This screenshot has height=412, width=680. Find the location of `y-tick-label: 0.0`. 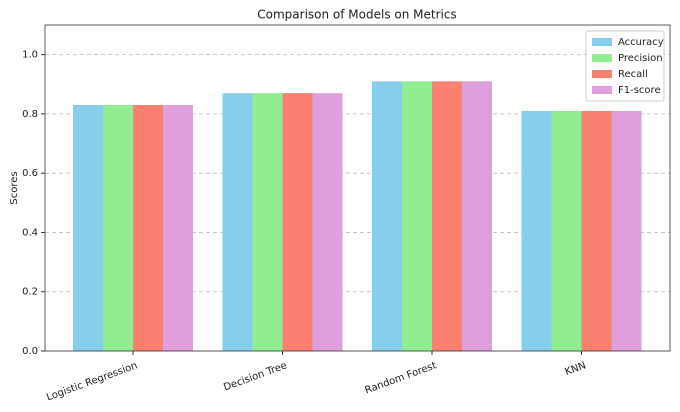

y-tick-label: 0.0 is located at coordinates (30, 351).